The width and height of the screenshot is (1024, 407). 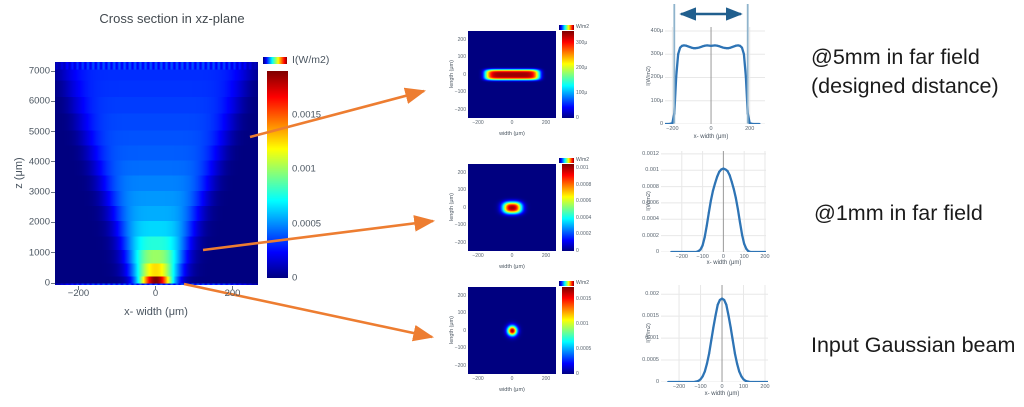 What do you see at coordinates (715, 75) in the screenshot?
I see `profile-5mm-canvas` at bounding box center [715, 75].